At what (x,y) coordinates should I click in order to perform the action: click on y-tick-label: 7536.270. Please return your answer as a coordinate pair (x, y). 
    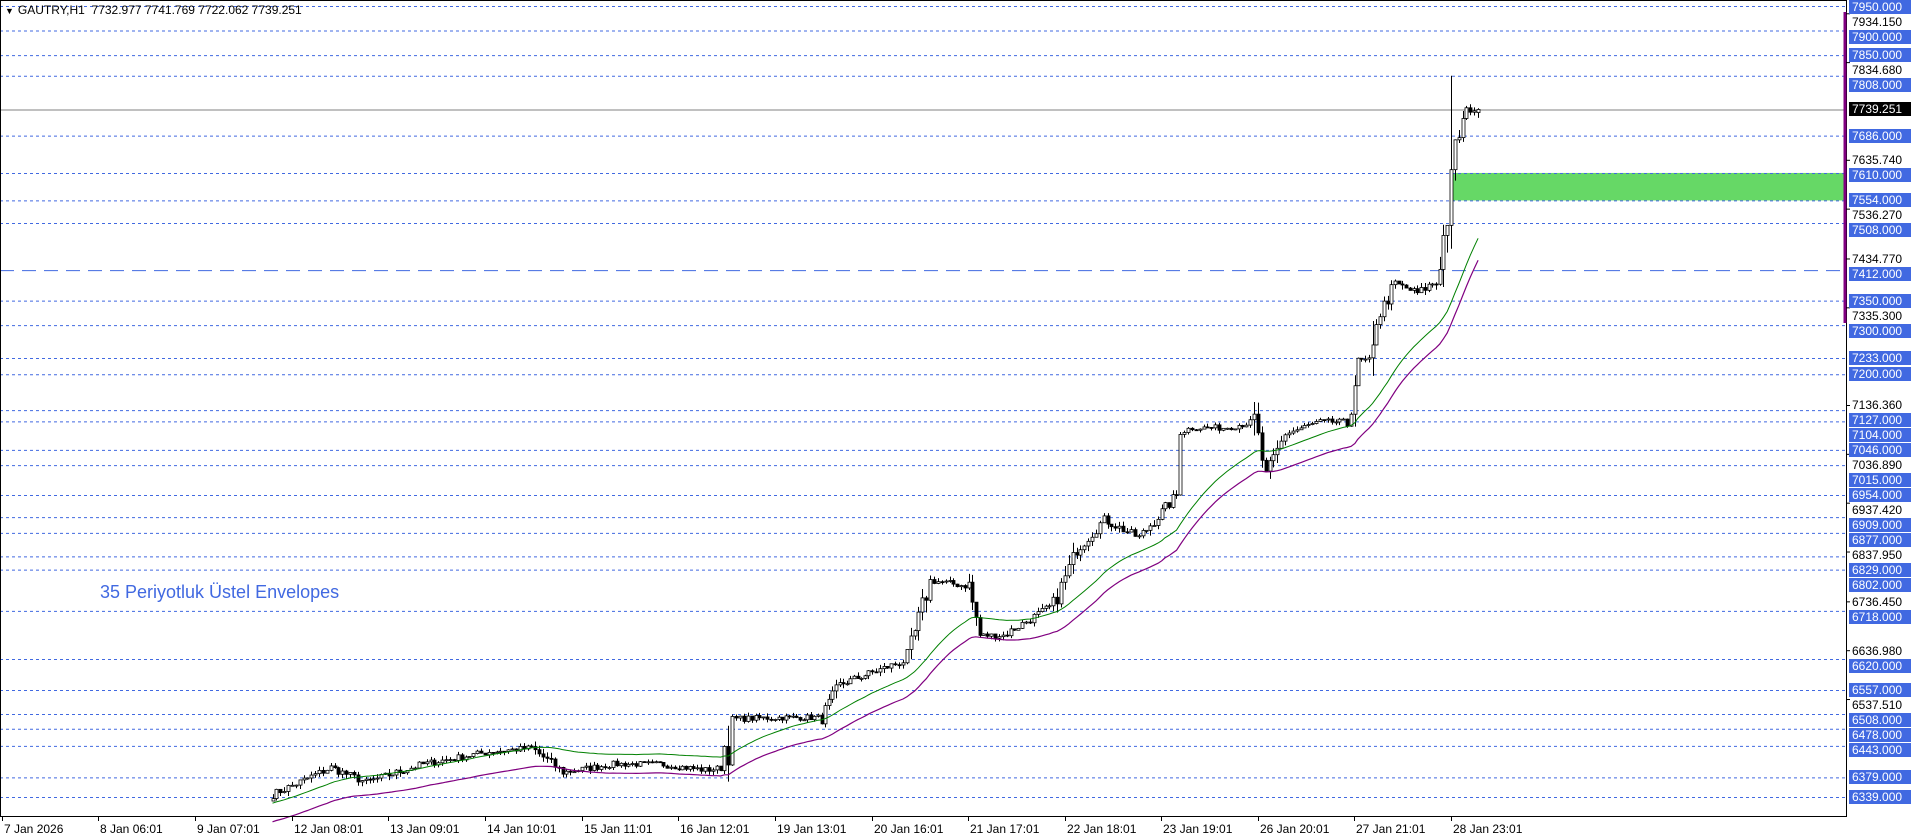
    Looking at the image, I should click on (1877, 215).